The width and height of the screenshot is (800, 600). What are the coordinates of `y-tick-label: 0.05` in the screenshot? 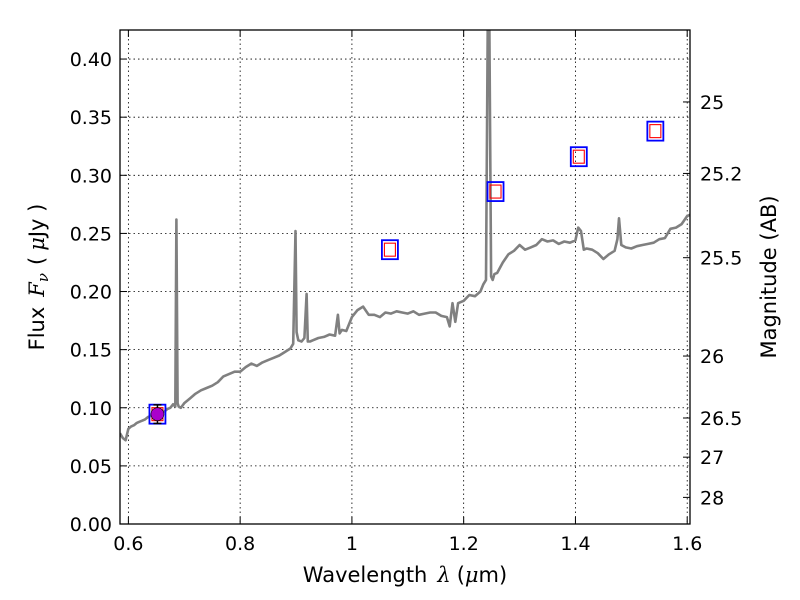 It's located at (91, 467).